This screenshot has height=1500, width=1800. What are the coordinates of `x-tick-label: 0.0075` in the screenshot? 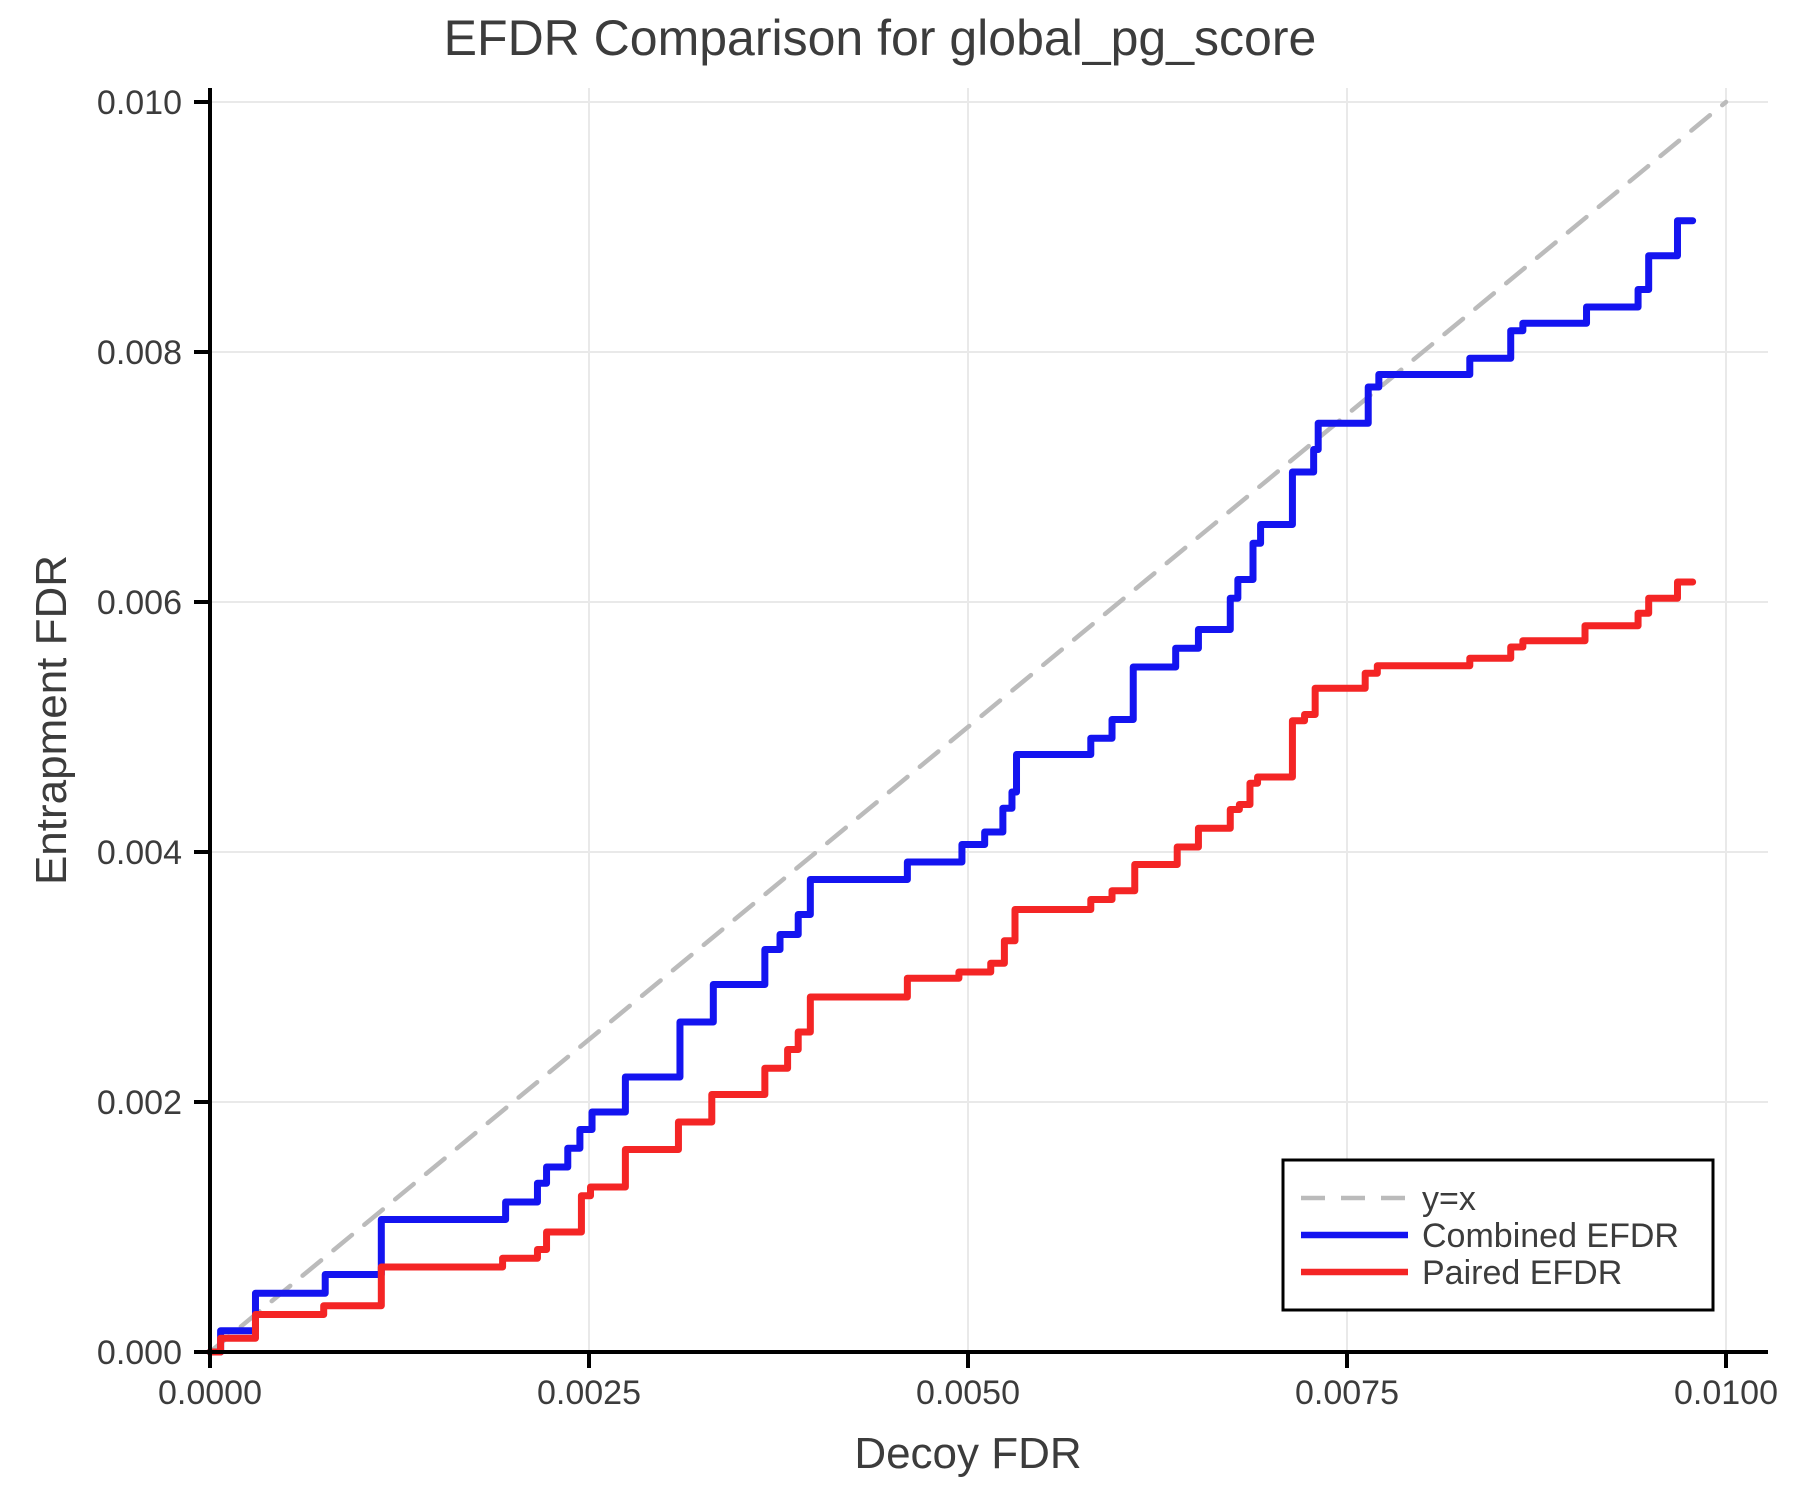 It's located at (1347, 1393).